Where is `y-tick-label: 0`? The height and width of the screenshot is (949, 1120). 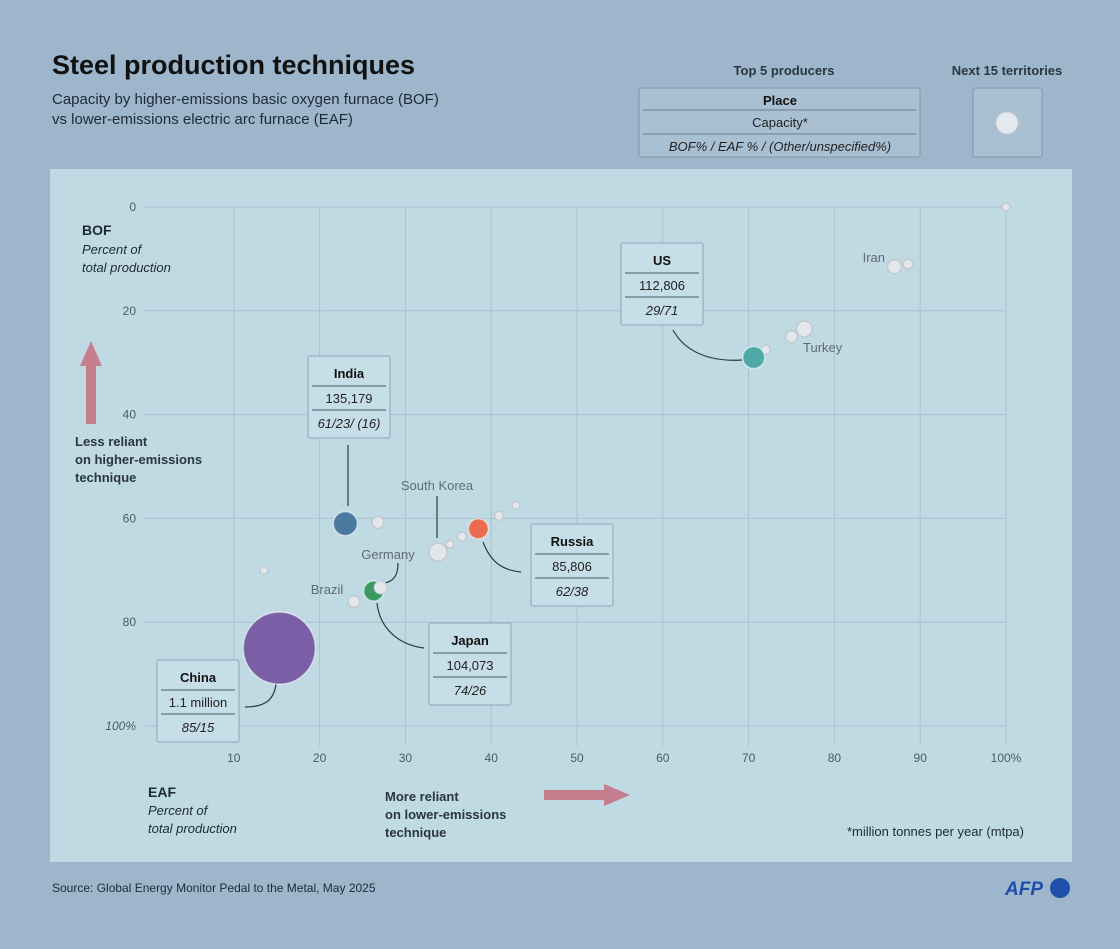
y-tick-label: 0 is located at coordinates (132, 207).